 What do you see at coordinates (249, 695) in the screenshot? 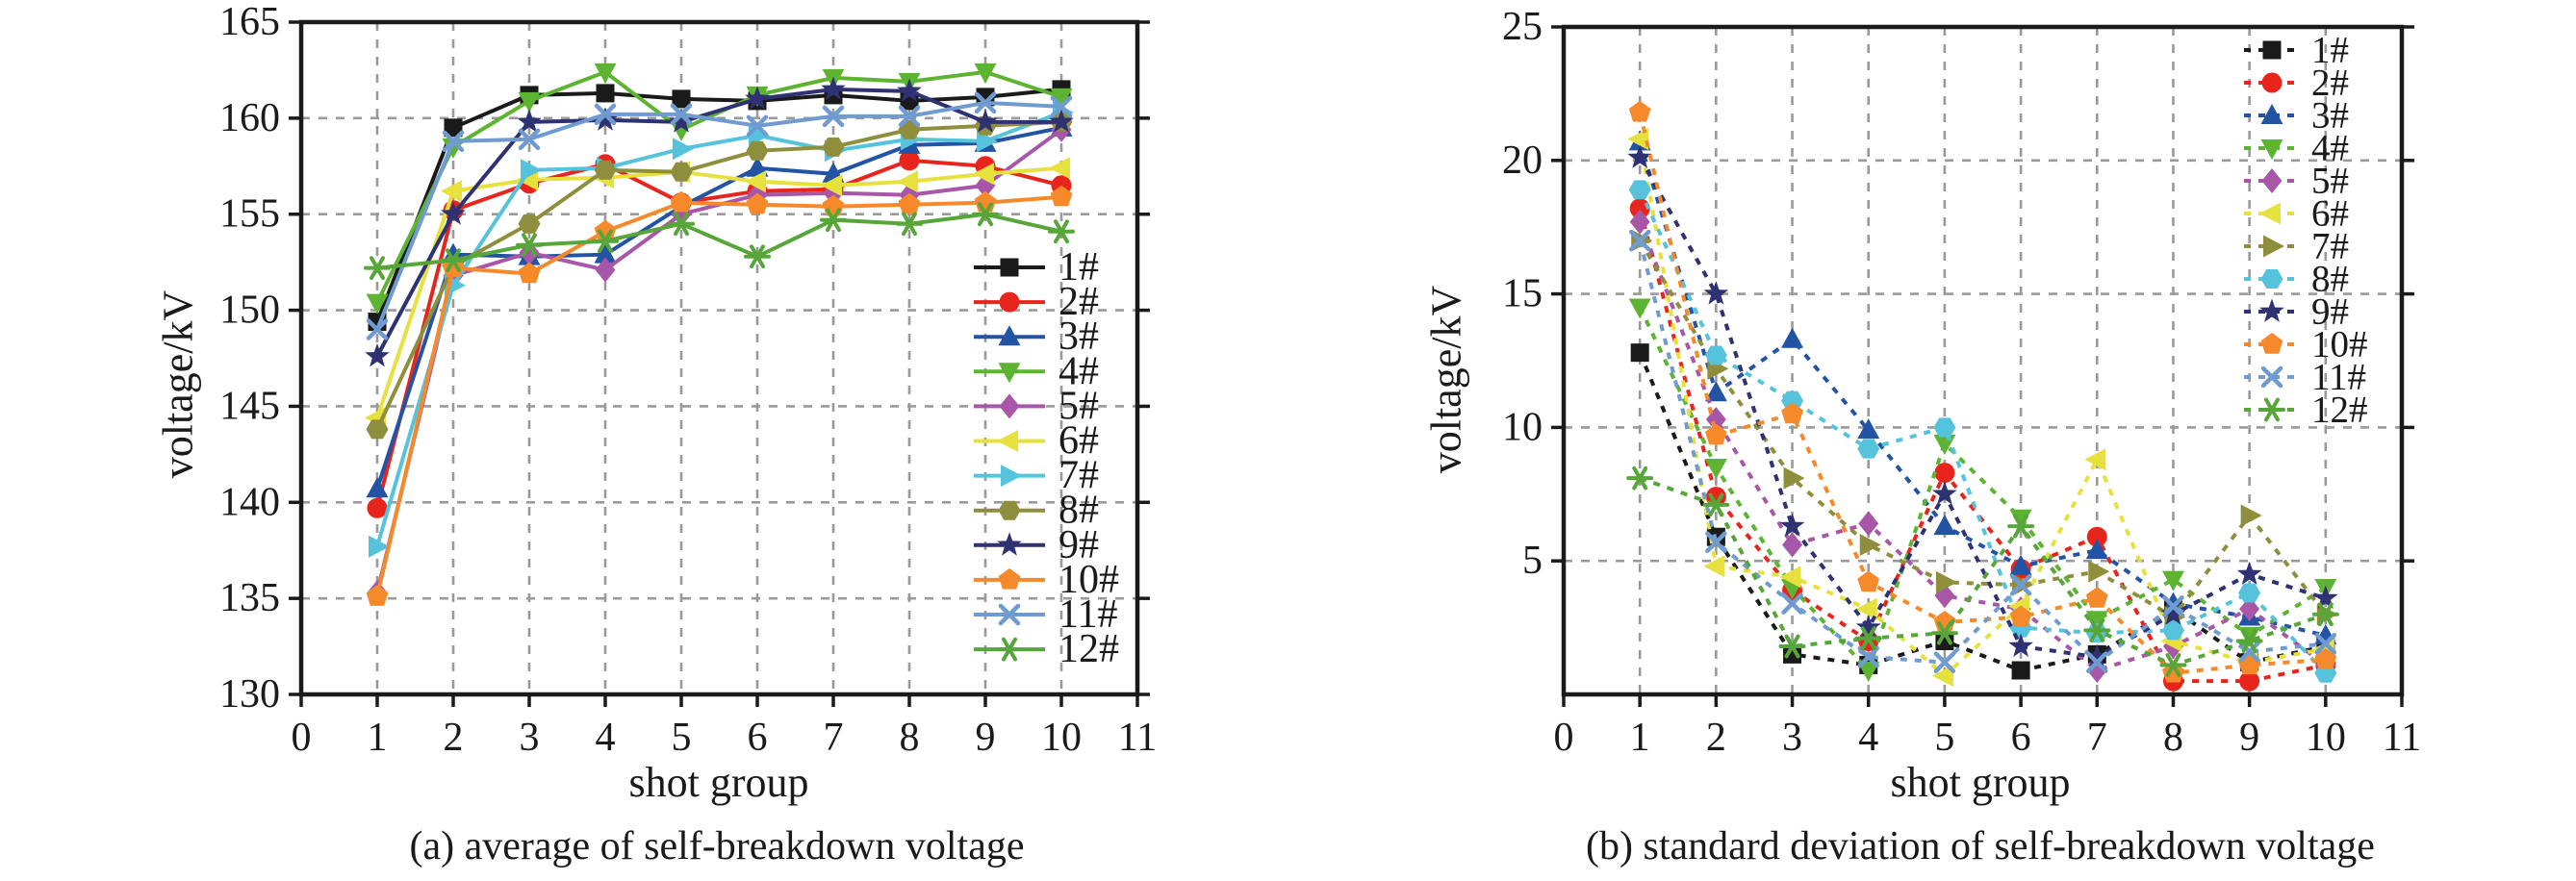
I see `y-tick-label: 130` at bounding box center [249, 695].